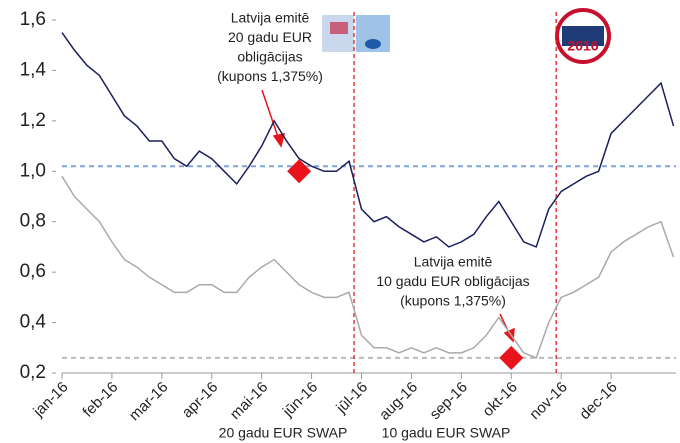 Image resolution: width=680 pixels, height=443 pixels. I want to click on x-tick-label: mar-16, so click(149, 402).